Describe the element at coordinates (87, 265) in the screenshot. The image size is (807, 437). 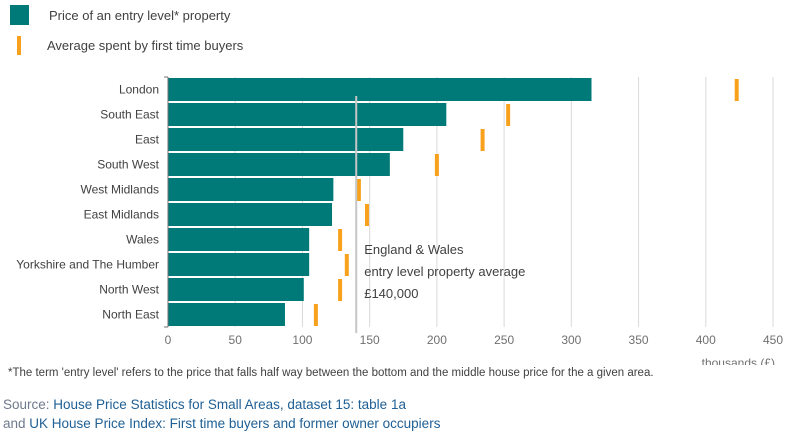
I see `category-label-yorkshire-and-the-humber: Yorkshire and The Humber` at that location.